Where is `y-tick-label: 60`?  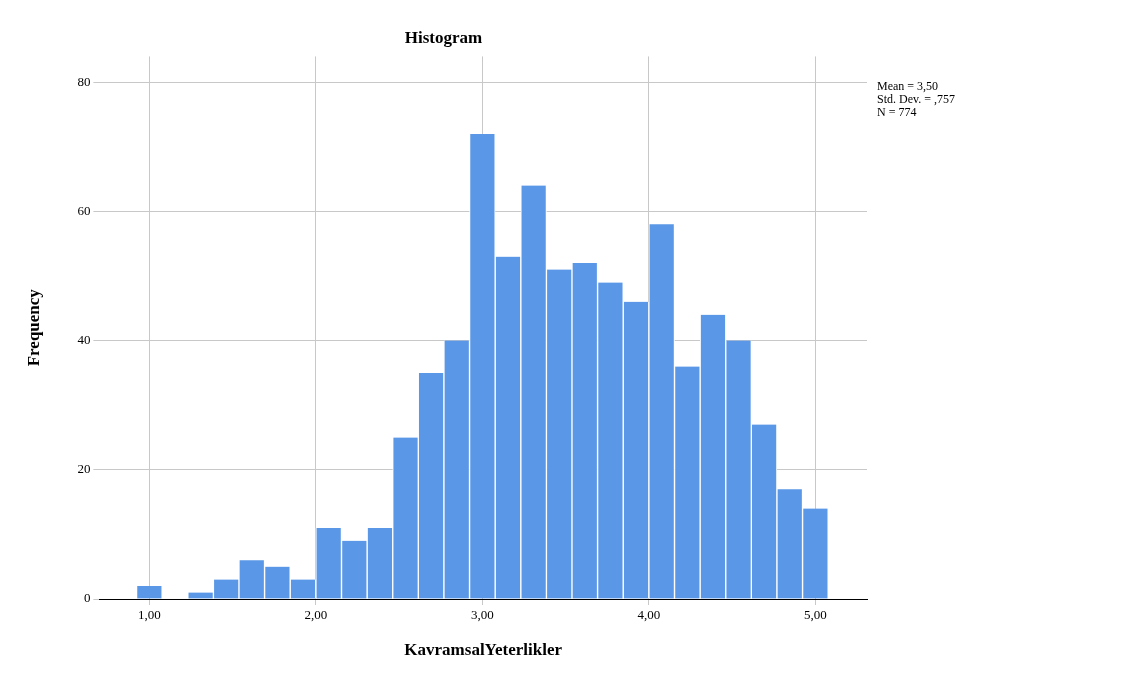 y-tick-label: 60 is located at coordinates (84, 210).